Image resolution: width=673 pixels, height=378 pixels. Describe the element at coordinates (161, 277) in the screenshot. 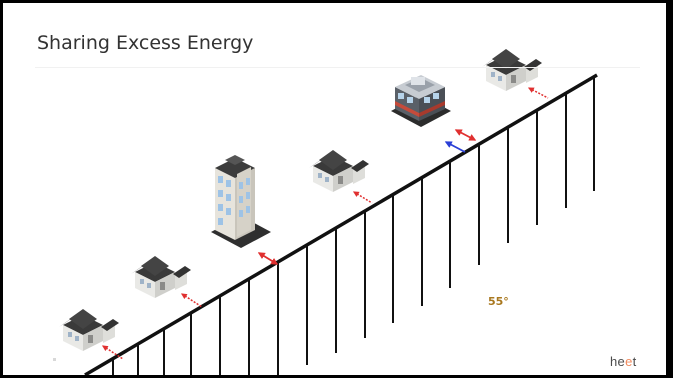

I see `house-2-icon` at that location.